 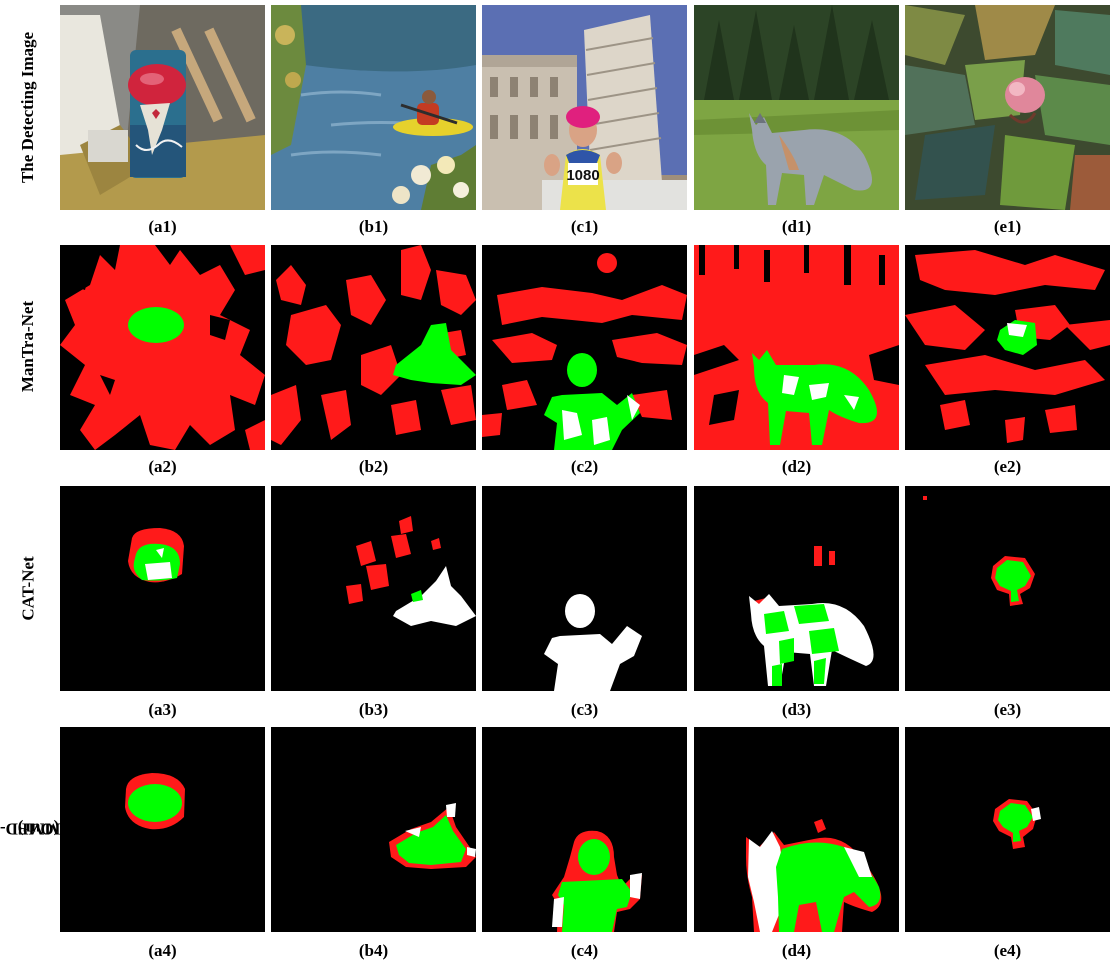 I want to click on caption-c2: (c2), so click(x=584, y=466).